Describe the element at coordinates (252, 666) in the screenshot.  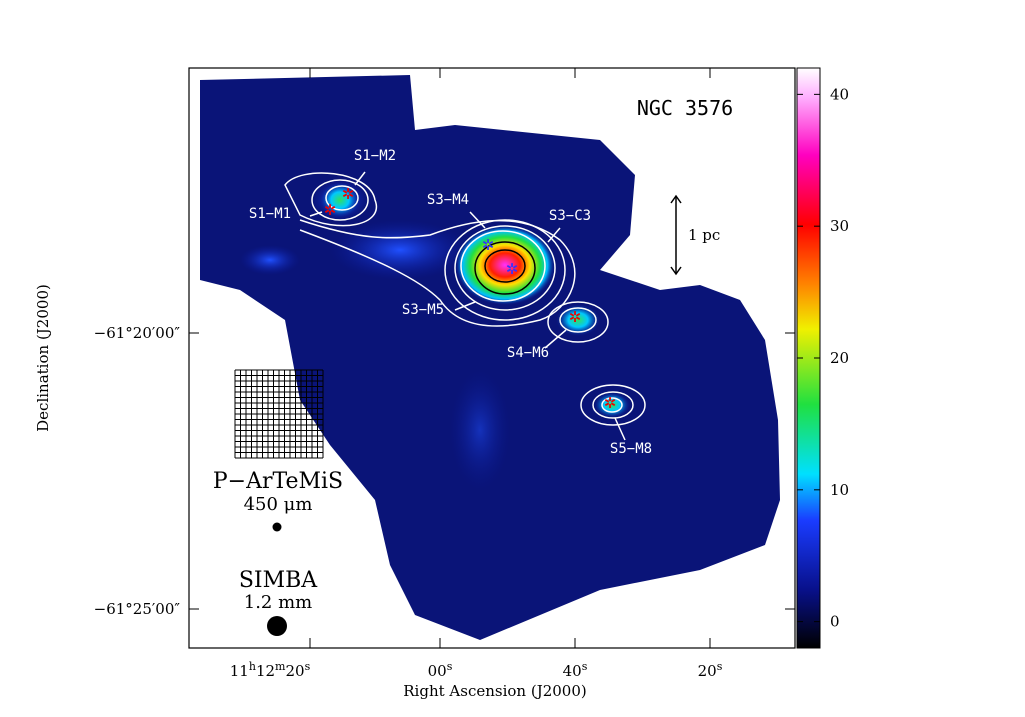
I see `x-tick-part: h` at that location.